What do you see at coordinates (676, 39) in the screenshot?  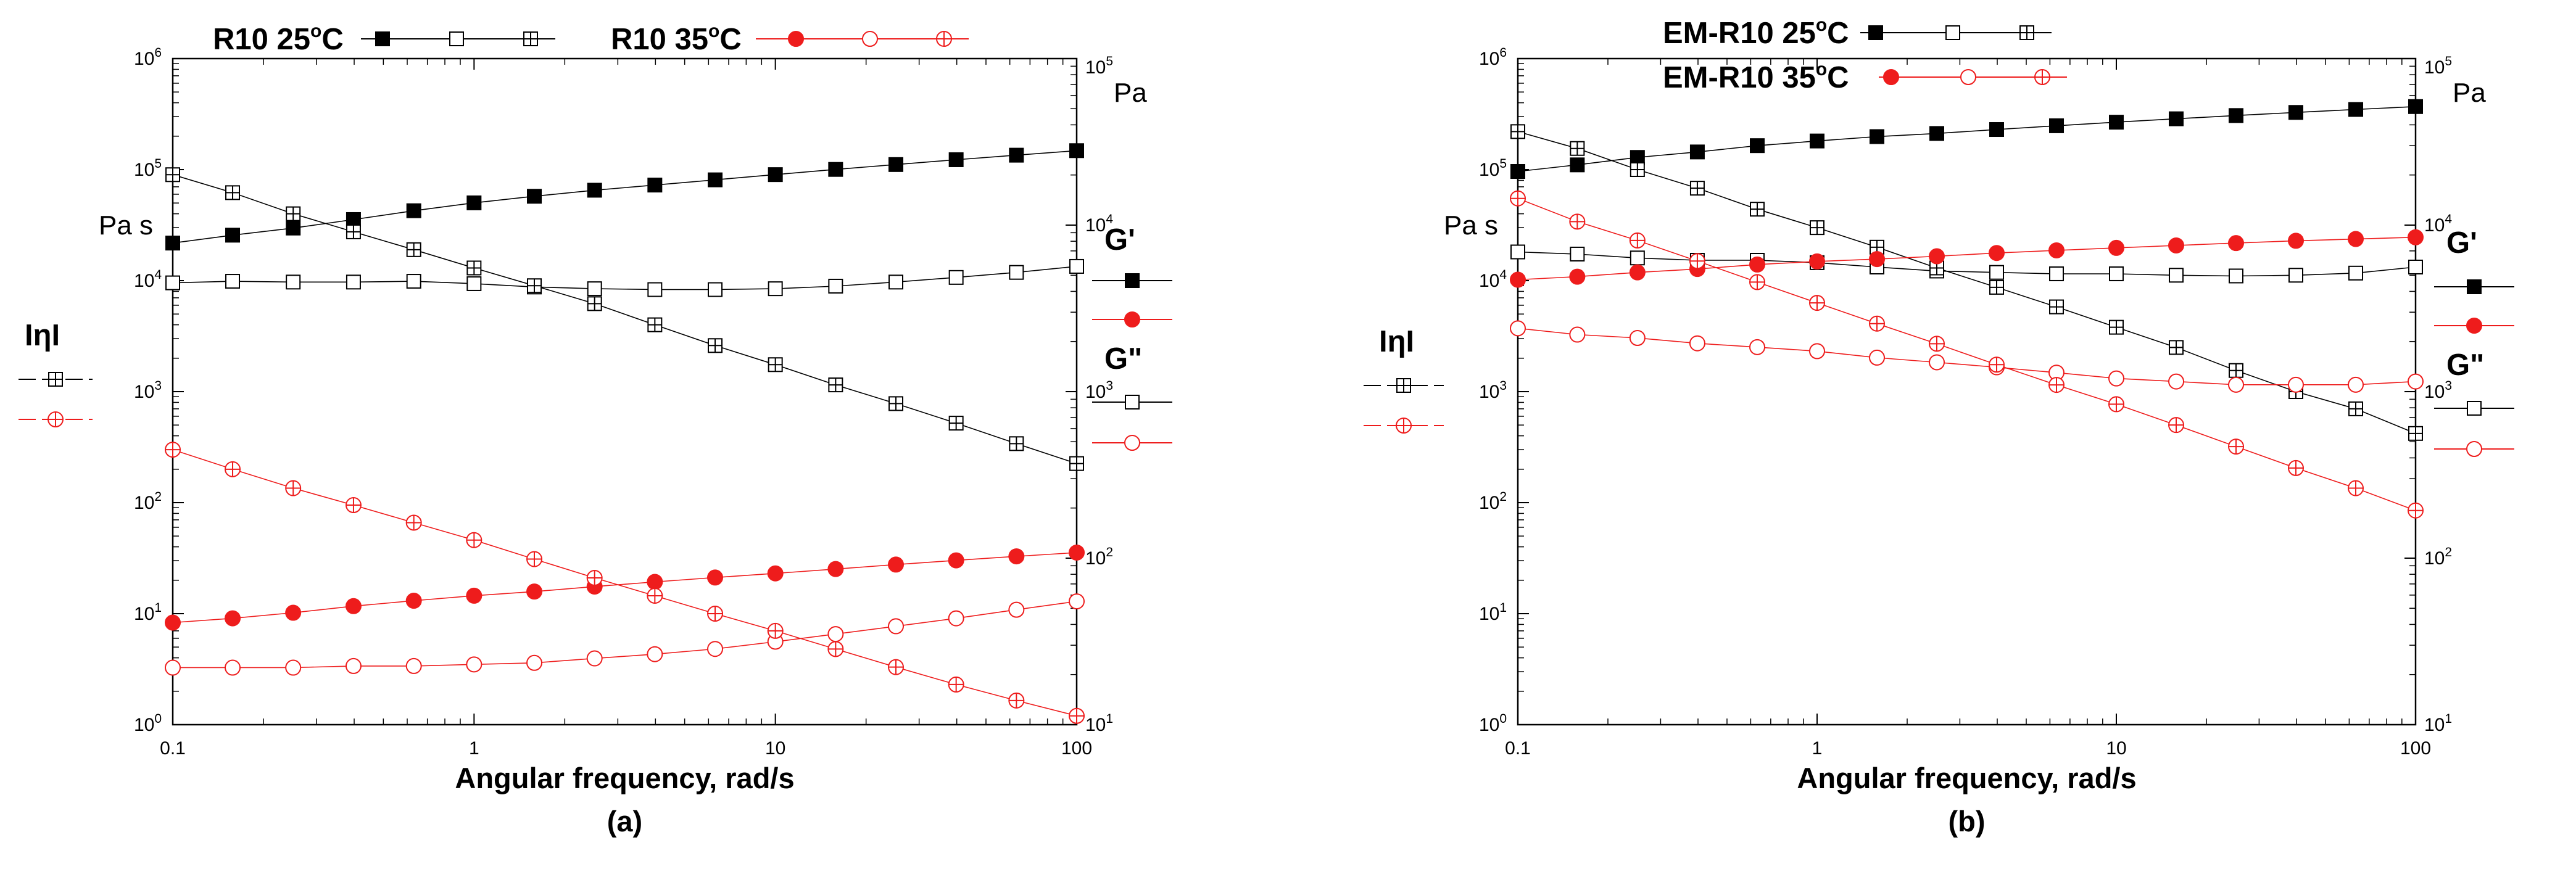 I see `legend-label: R10 35oC` at bounding box center [676, 39].